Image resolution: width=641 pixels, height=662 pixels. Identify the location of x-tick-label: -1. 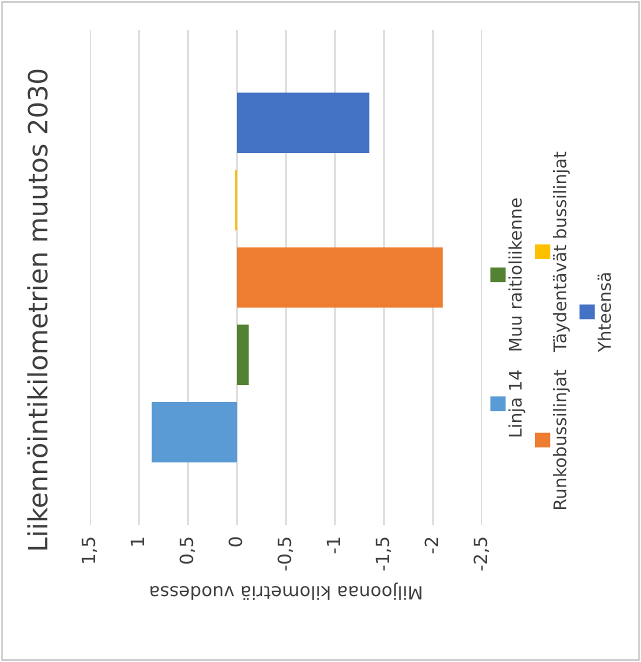
(333, 546).